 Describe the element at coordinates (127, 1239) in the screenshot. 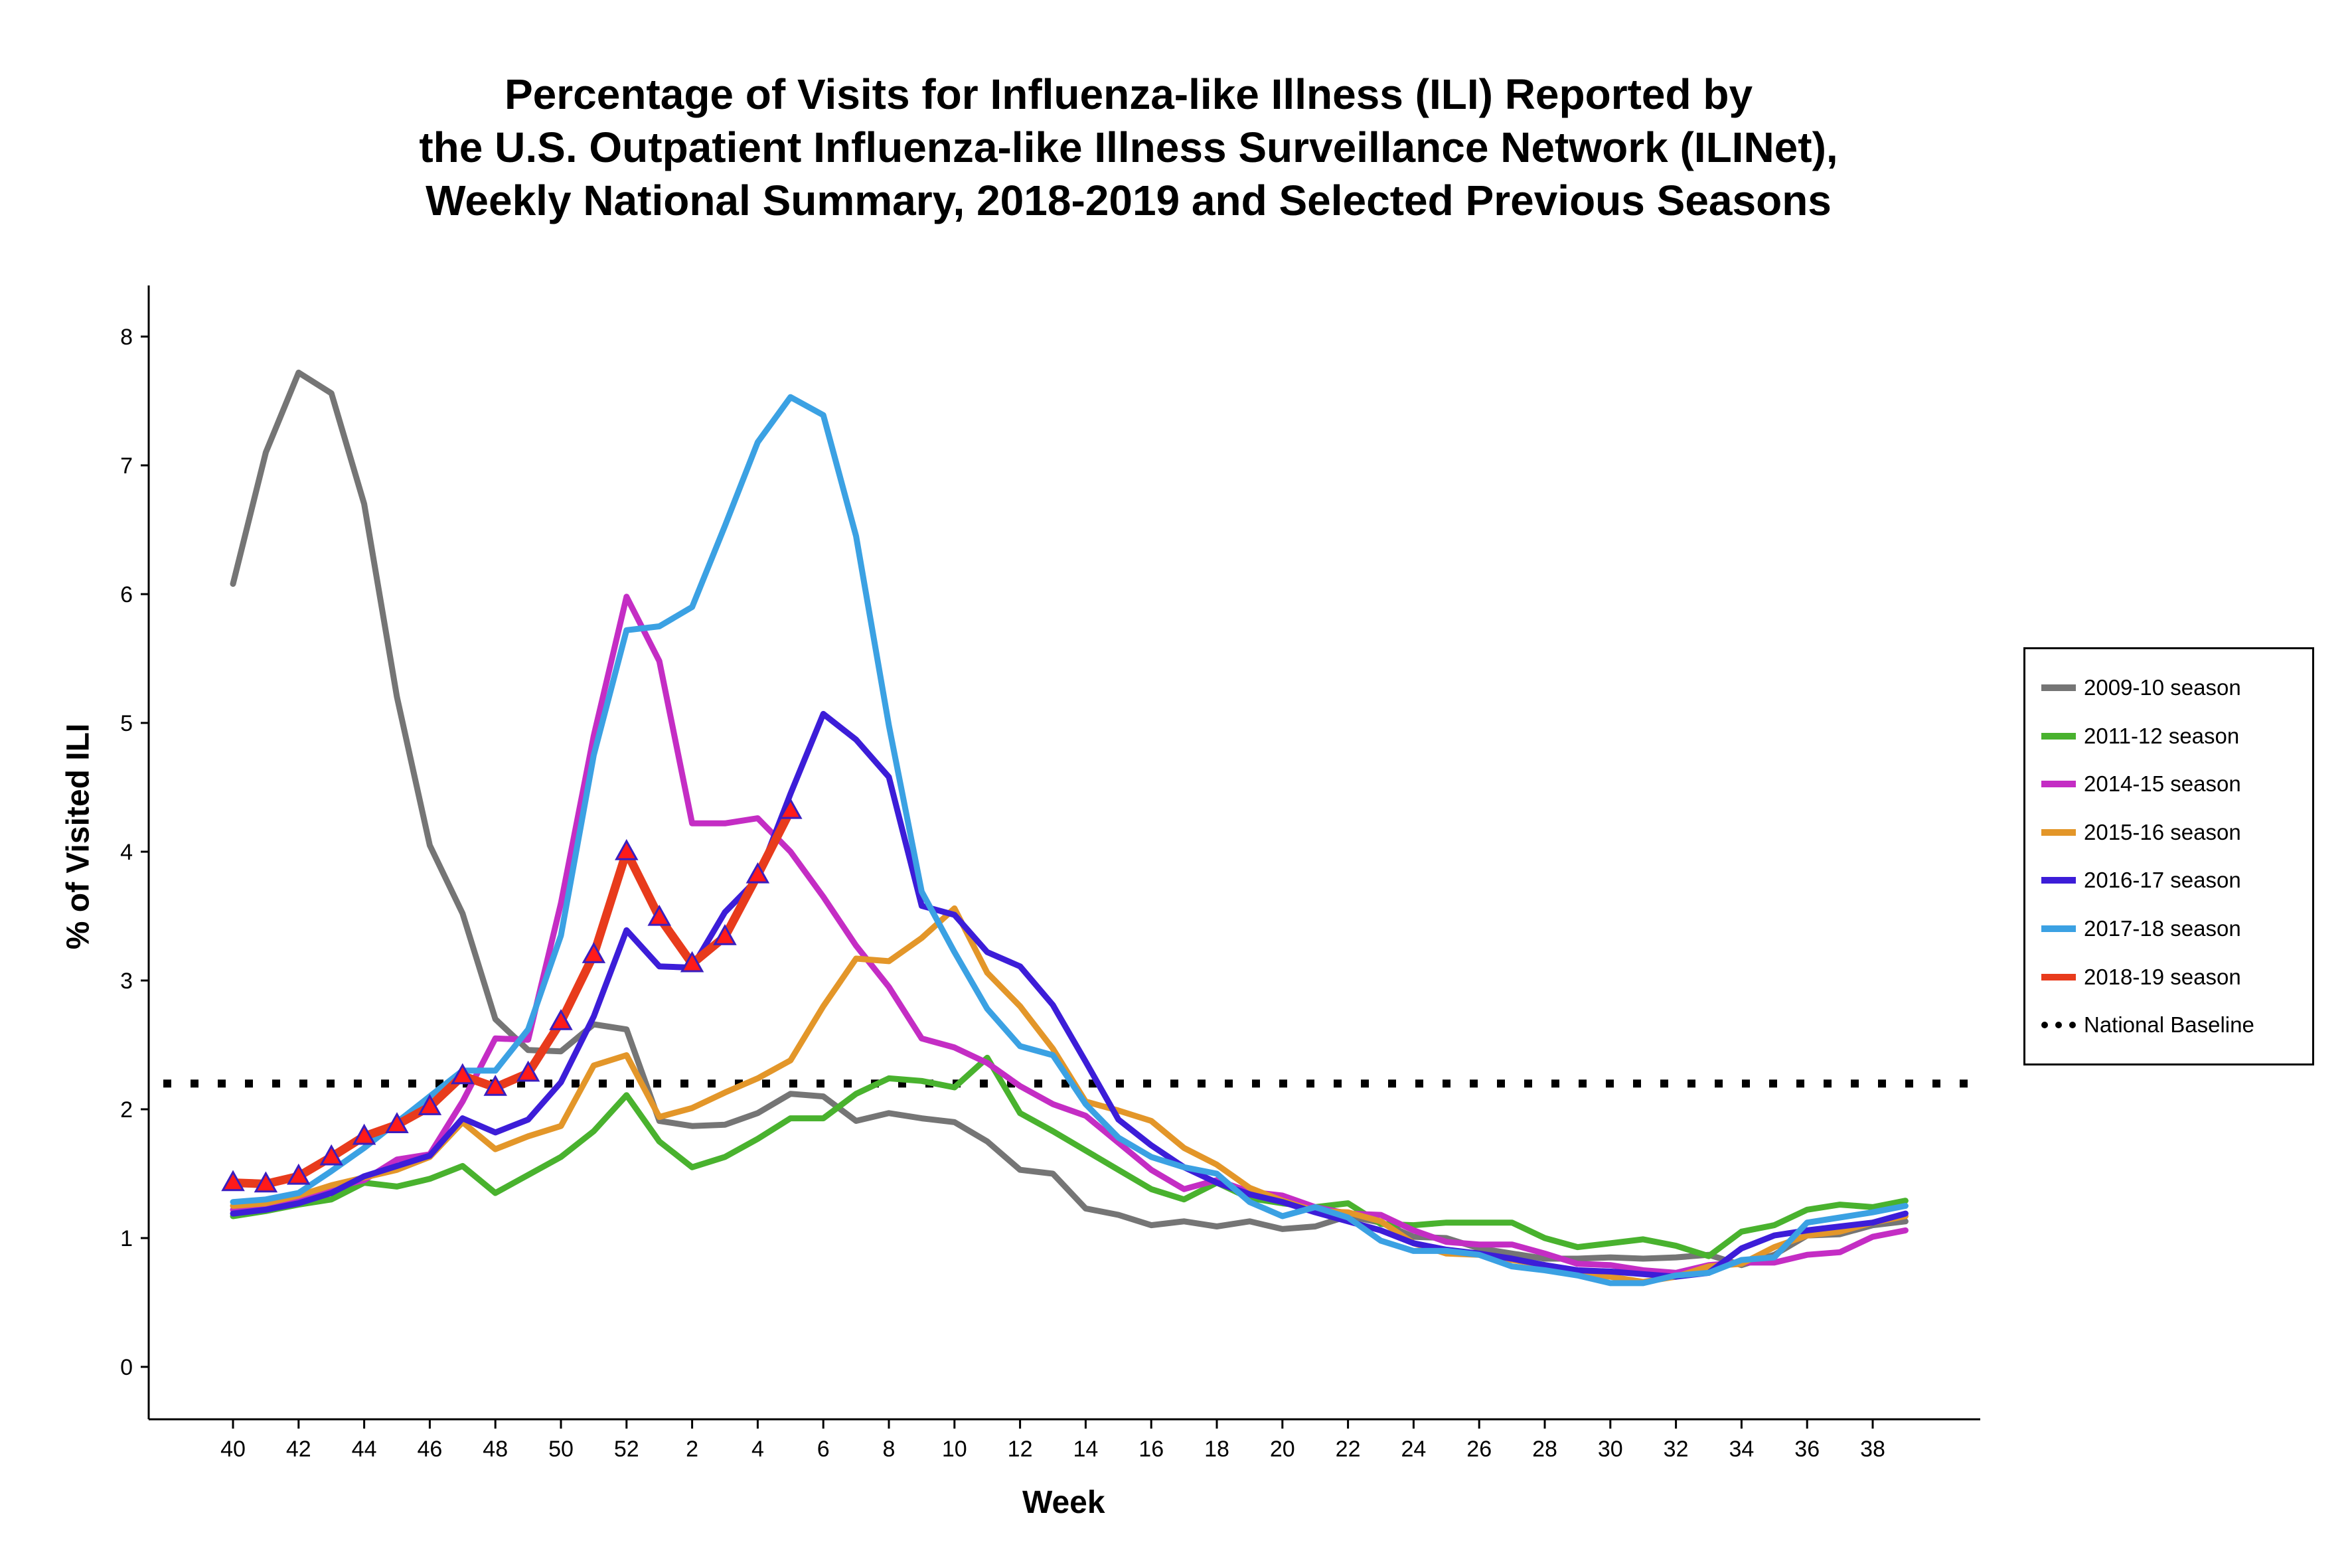

I see `y-tick-label: 1` at that location.